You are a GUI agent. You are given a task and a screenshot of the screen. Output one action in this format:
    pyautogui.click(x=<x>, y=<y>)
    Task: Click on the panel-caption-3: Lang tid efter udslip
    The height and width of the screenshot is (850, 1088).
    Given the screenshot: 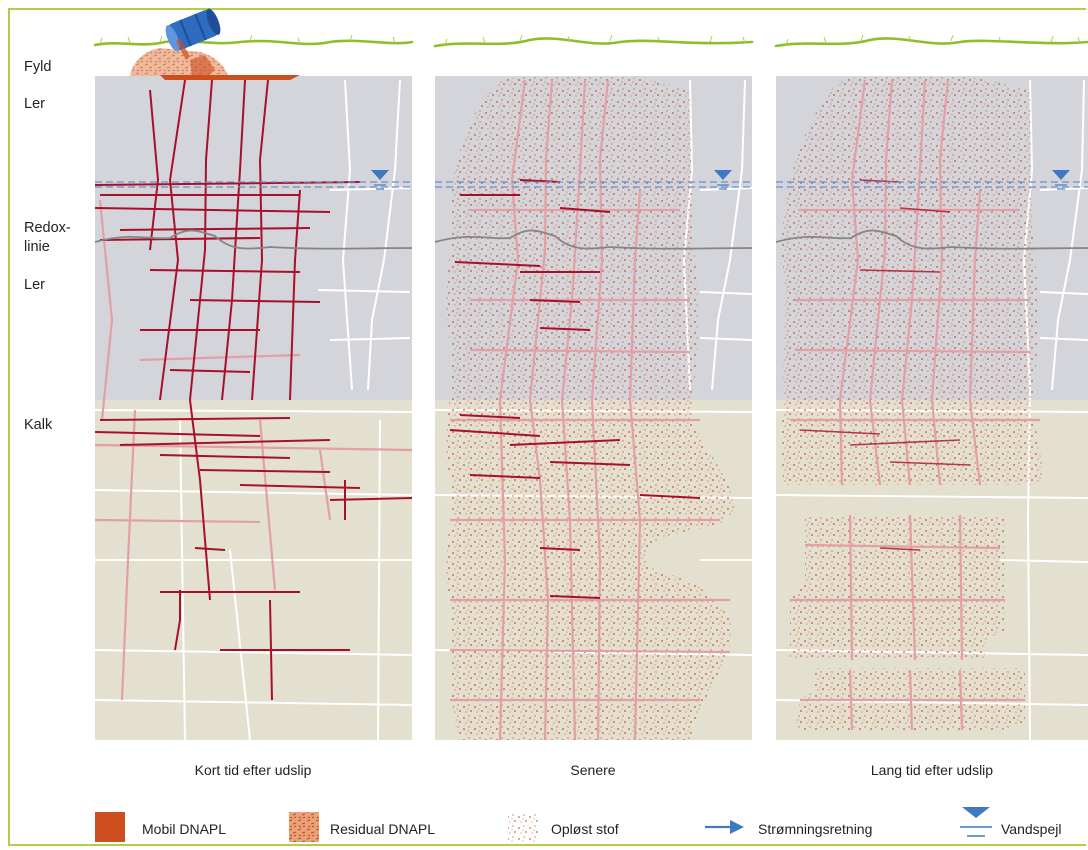 What is the action you would take?
    pyautogui.click(x=932, y=770)
    